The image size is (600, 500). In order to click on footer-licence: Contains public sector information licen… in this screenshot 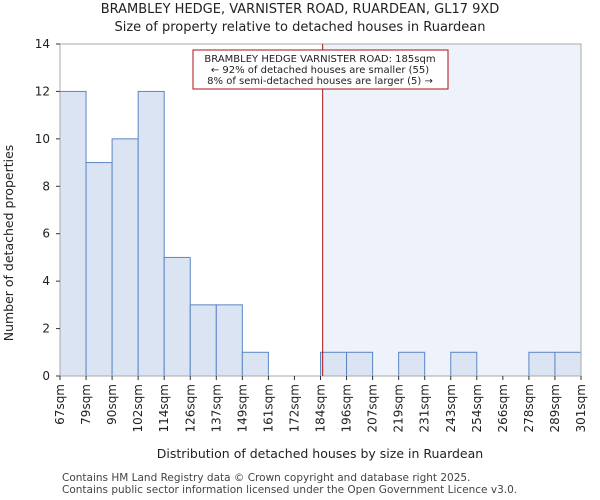, I will do `click(290, 490)`.